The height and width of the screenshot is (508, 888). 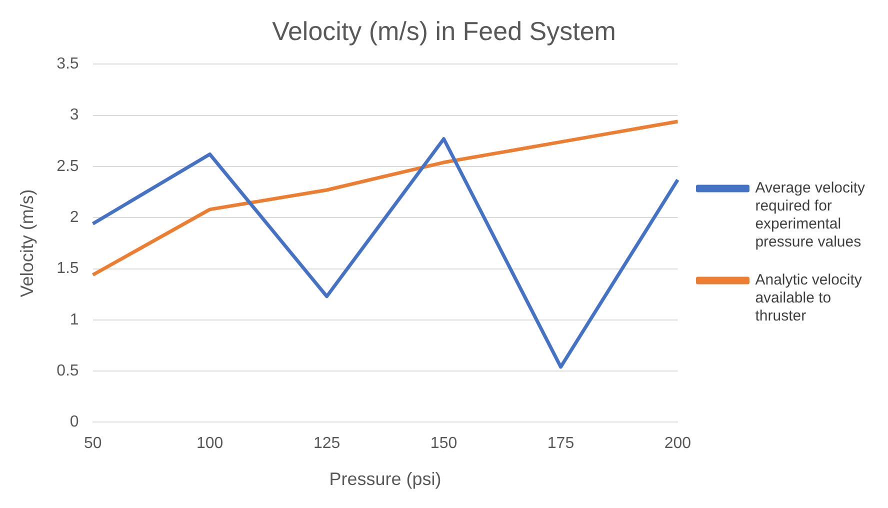 I want to click on x-axis-title: Pressure (psi), so click(x=385, y=479).